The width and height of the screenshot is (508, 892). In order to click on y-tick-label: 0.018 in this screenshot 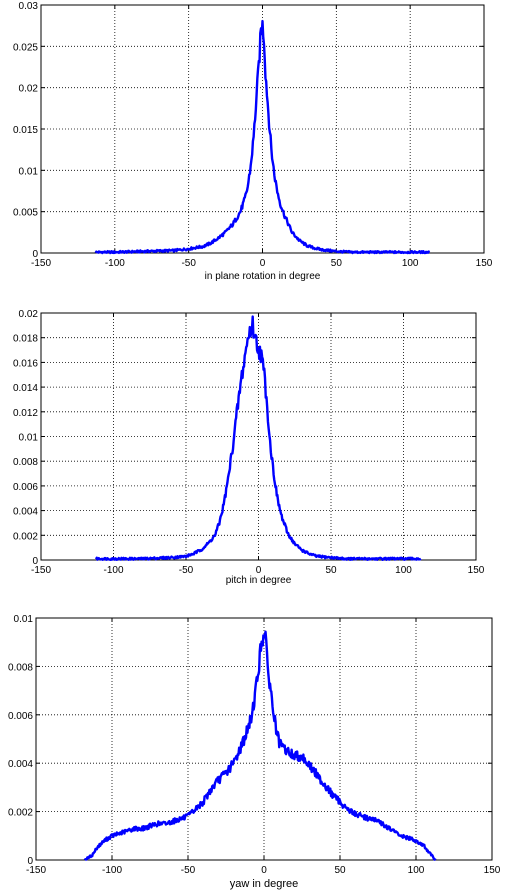, I will do `click(25, 339)`.